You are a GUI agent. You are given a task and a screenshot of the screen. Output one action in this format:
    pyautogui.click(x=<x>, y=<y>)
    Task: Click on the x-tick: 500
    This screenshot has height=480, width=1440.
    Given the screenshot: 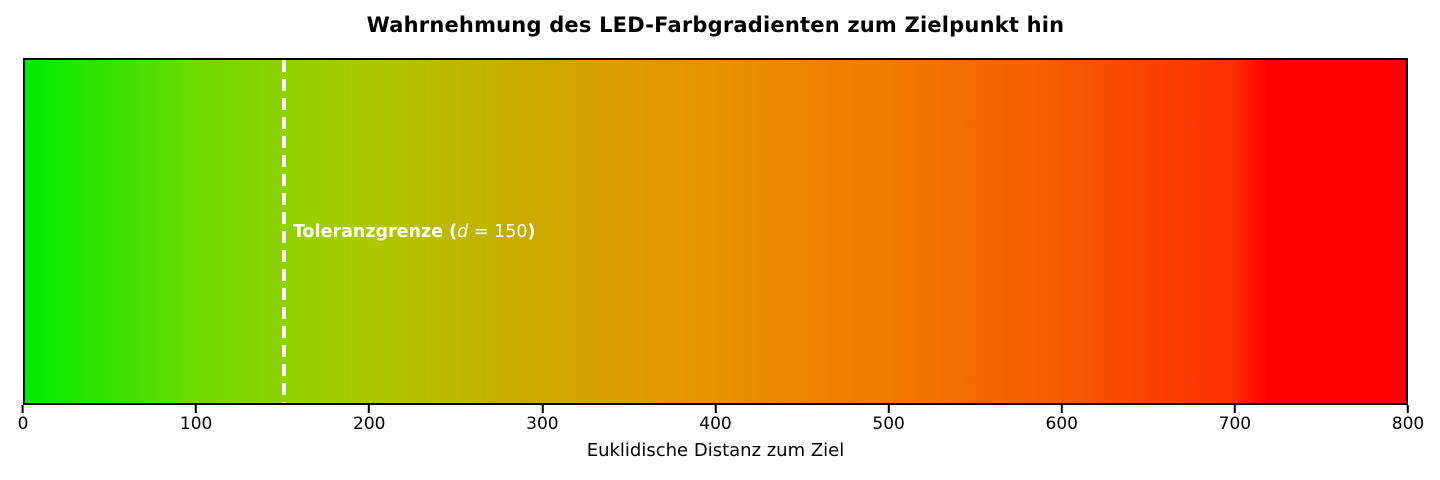 What is the action you would take?
    pyautogui.click(x=888, y=419)
    